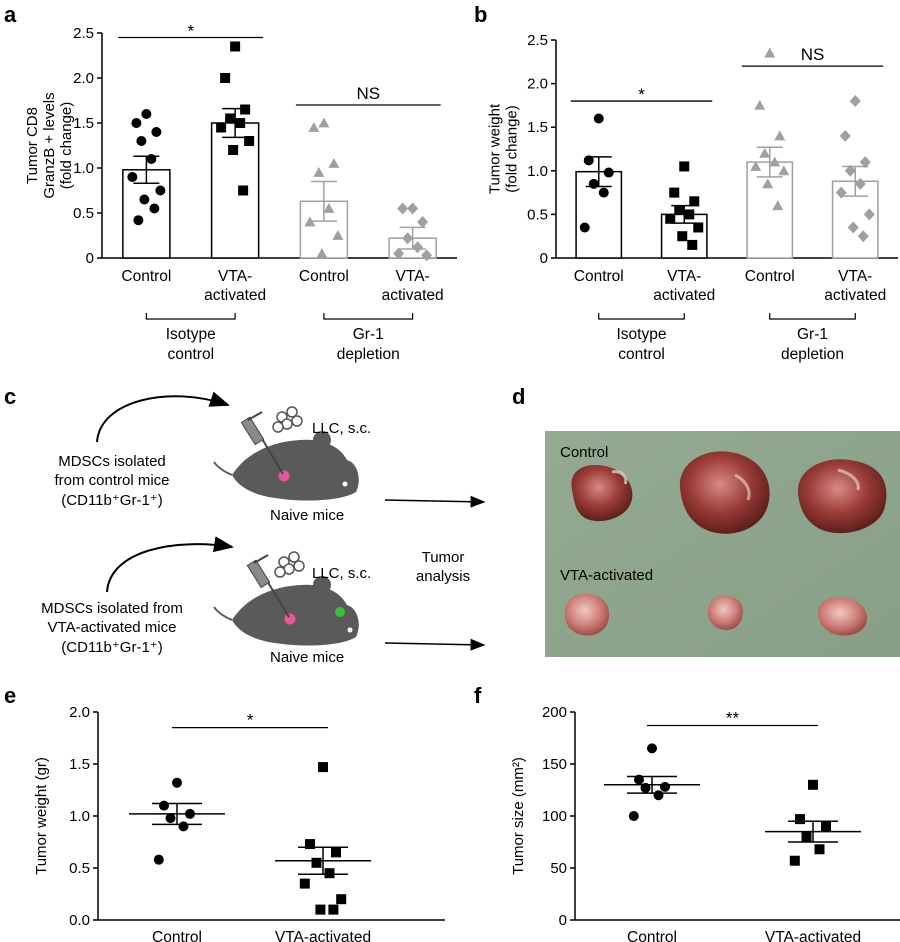 Image resolution: width=900 pixels, height=942 pixels. I want to click on group-label: Isotype, so click(642, 334).